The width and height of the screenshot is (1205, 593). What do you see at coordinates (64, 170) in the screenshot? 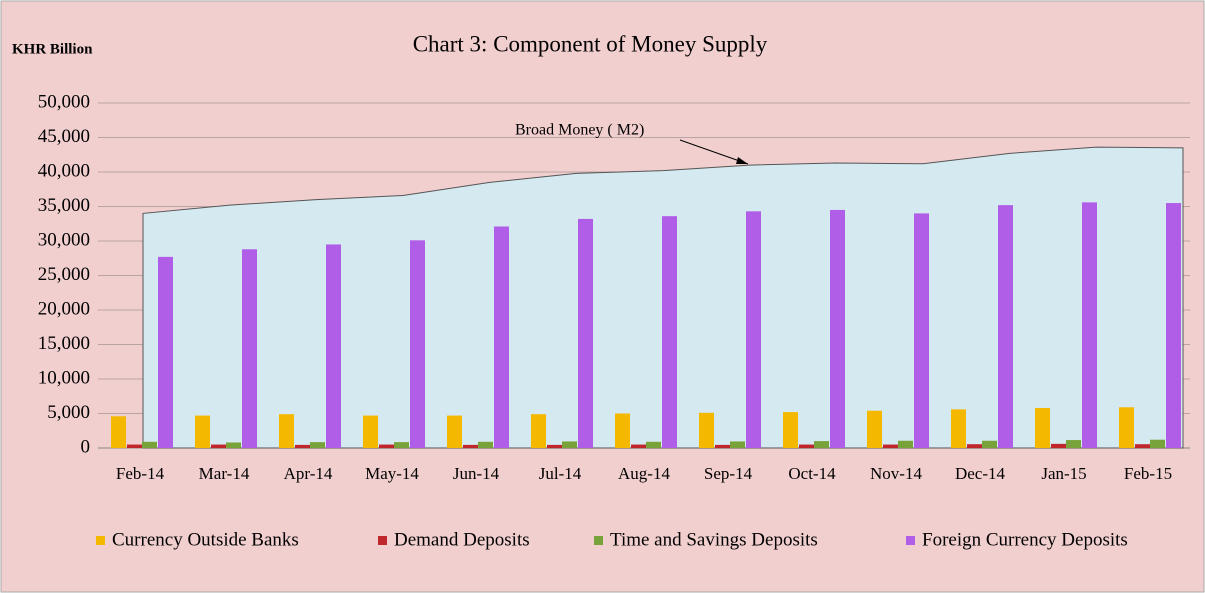
I see `y-tick-label: 40,000` at bounding box center [64, 170].